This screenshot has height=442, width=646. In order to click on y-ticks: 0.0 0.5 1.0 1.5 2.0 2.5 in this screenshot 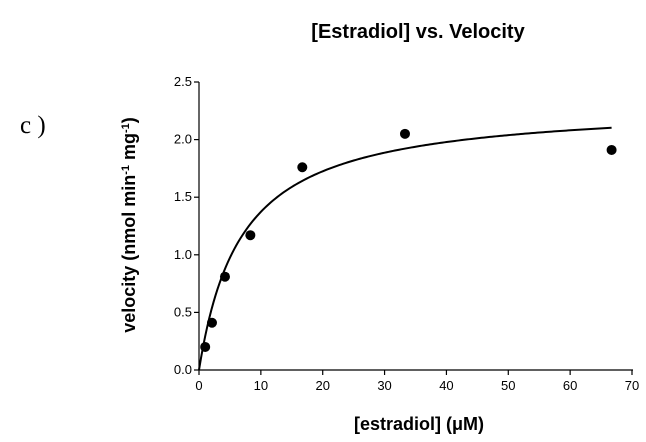, I will do `click(186, 225)`.